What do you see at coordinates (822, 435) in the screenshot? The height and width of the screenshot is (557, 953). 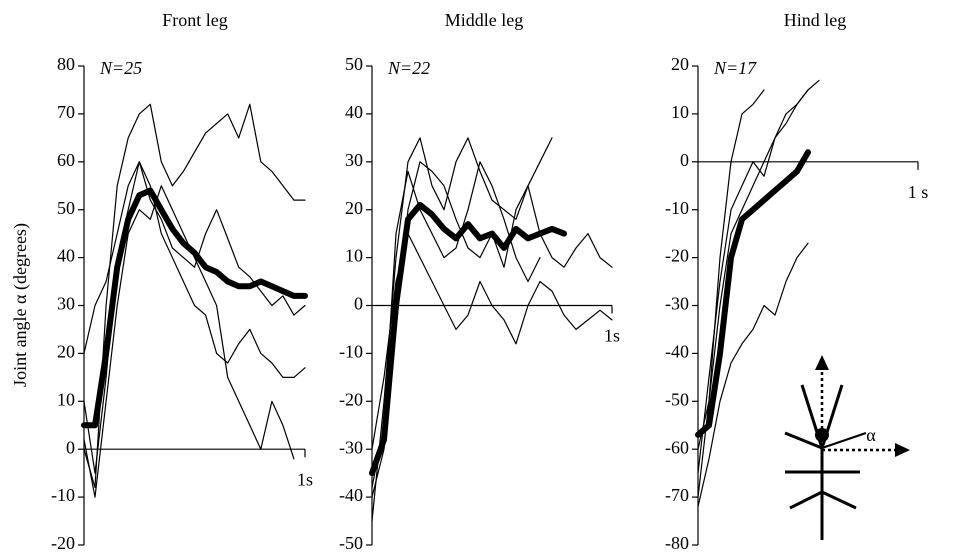 I see `joint` at bounding box center [822, 435].